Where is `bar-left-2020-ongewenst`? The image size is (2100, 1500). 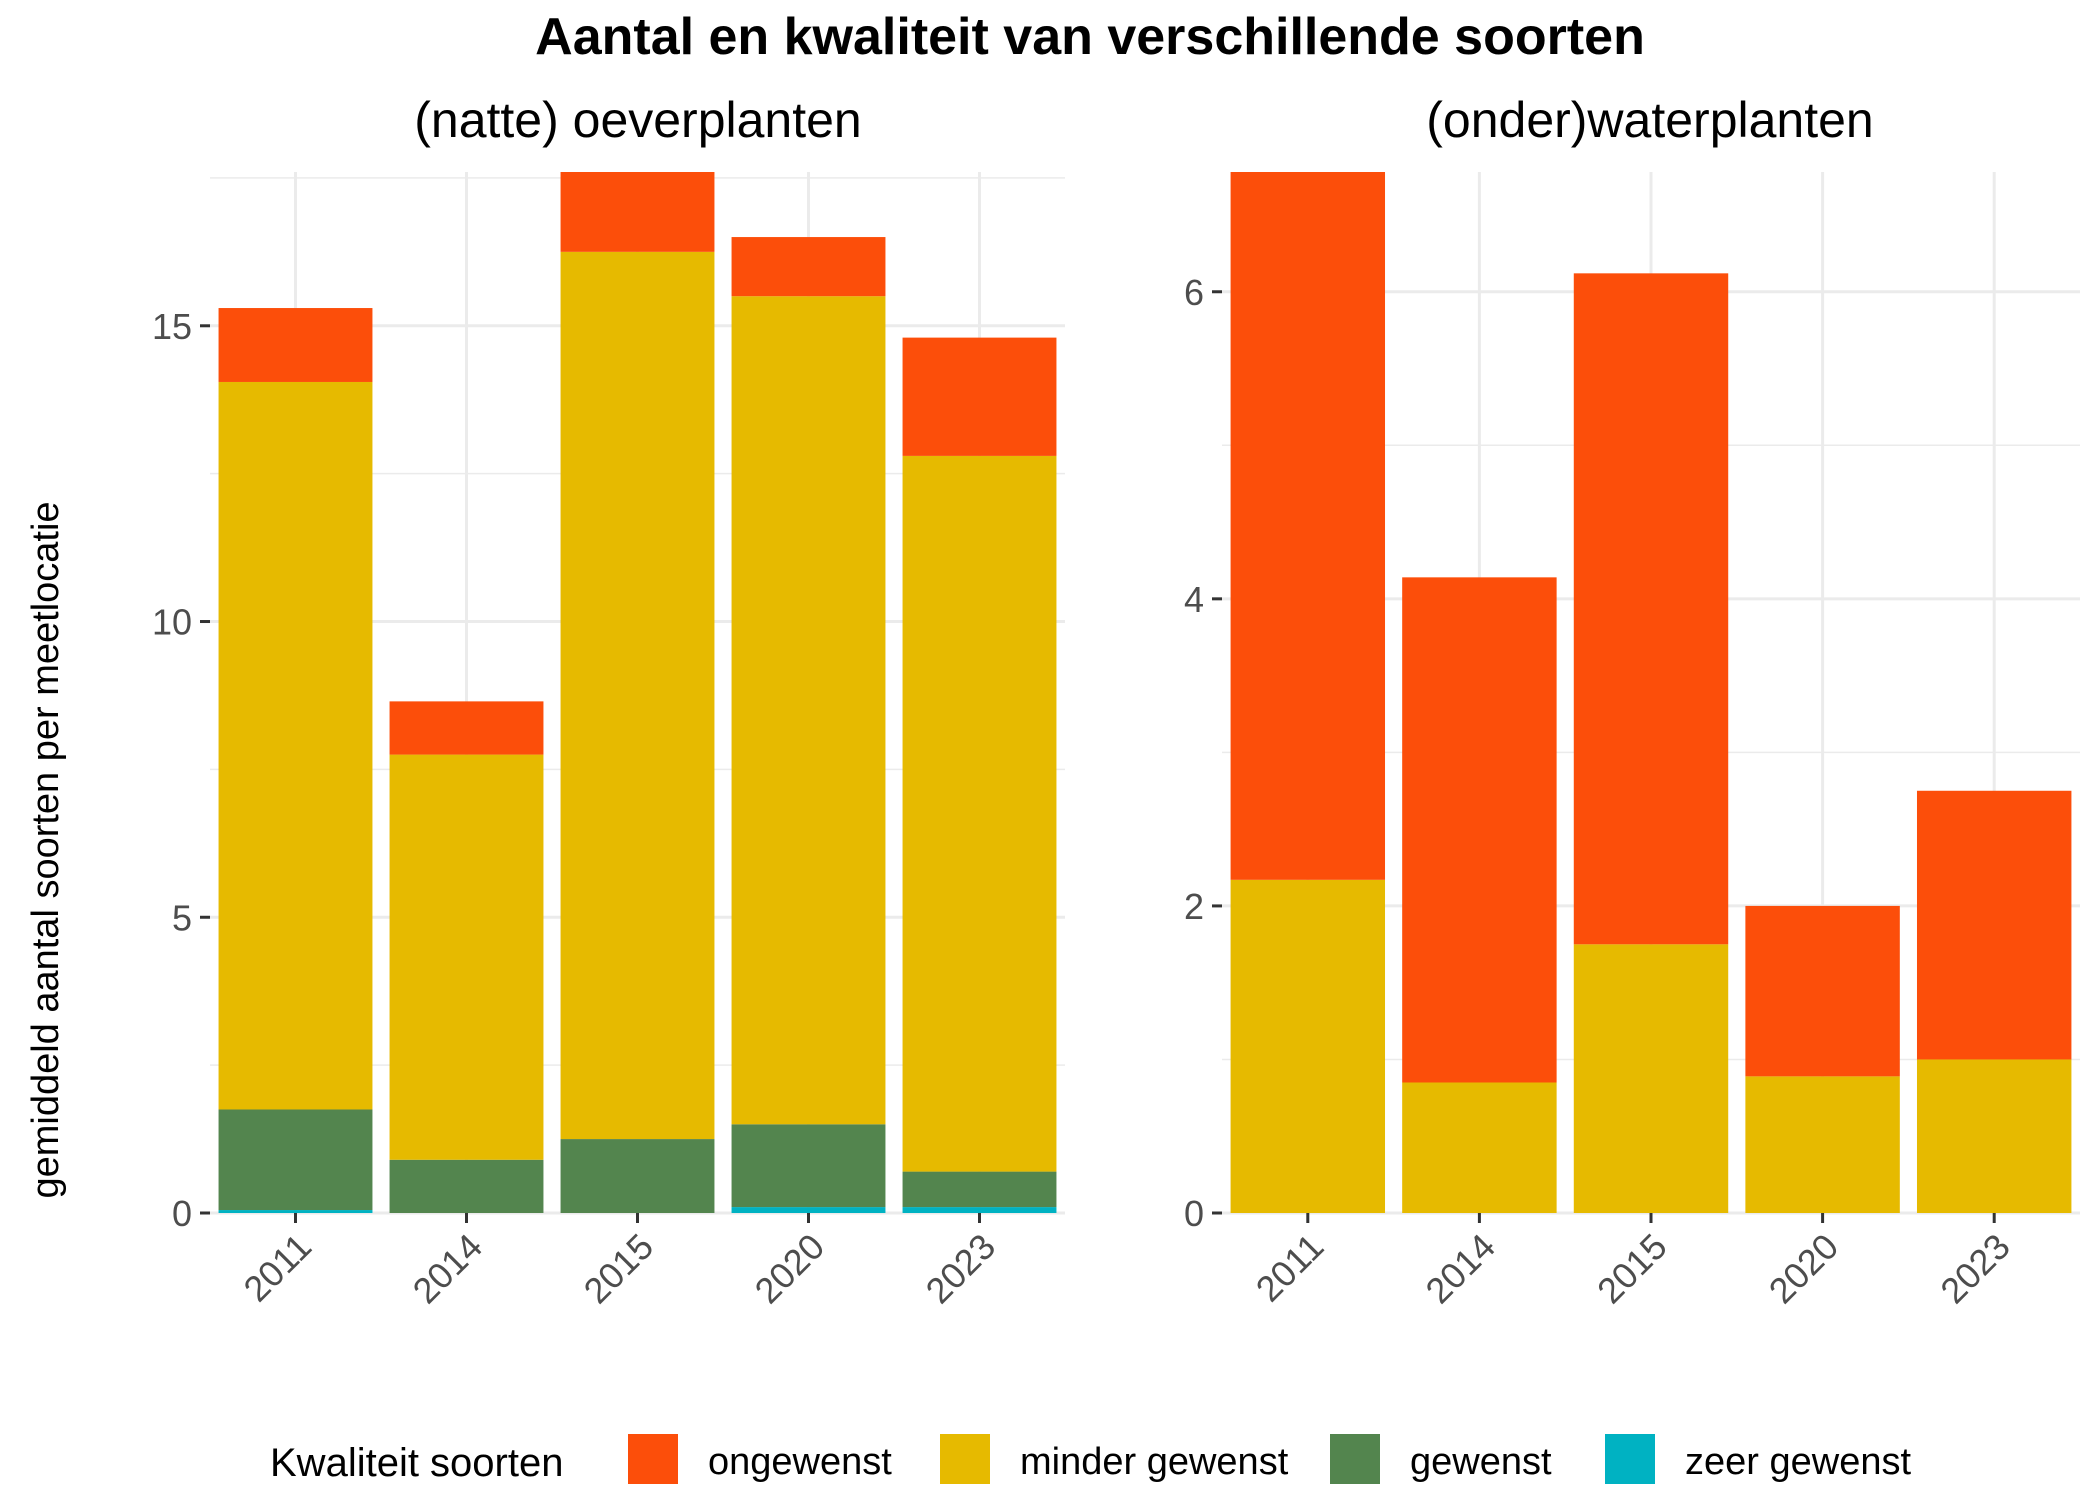 bar-left-2020-ongewenst is located at coordinates (808, 267).